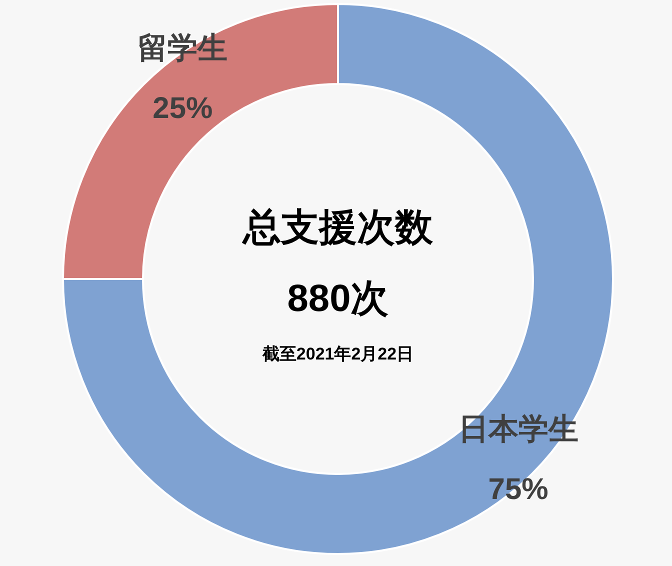 The width and height of the screenshot is (672, 566). Describe the element at coordinates (338, 228) in the screenshot. I see `title: 总支援次数` at that location.